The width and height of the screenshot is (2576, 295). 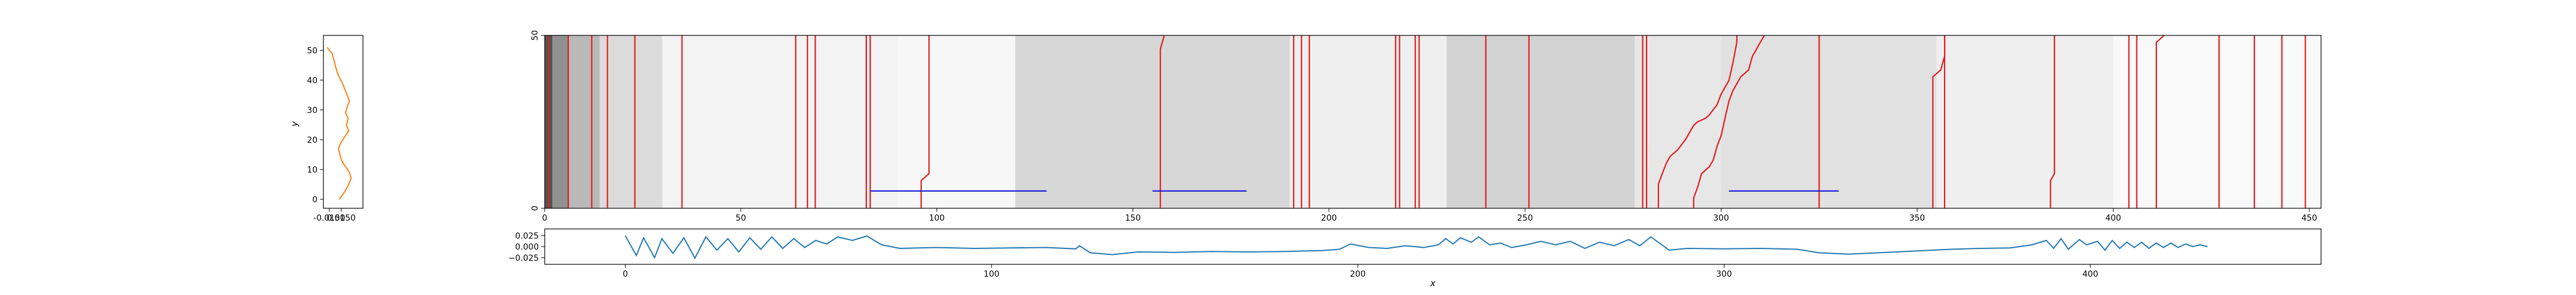 What do you see at coordinates (312, 81) in the screenshot?
I see `side-ytick-label: 40` at bounding box center [312, 81].